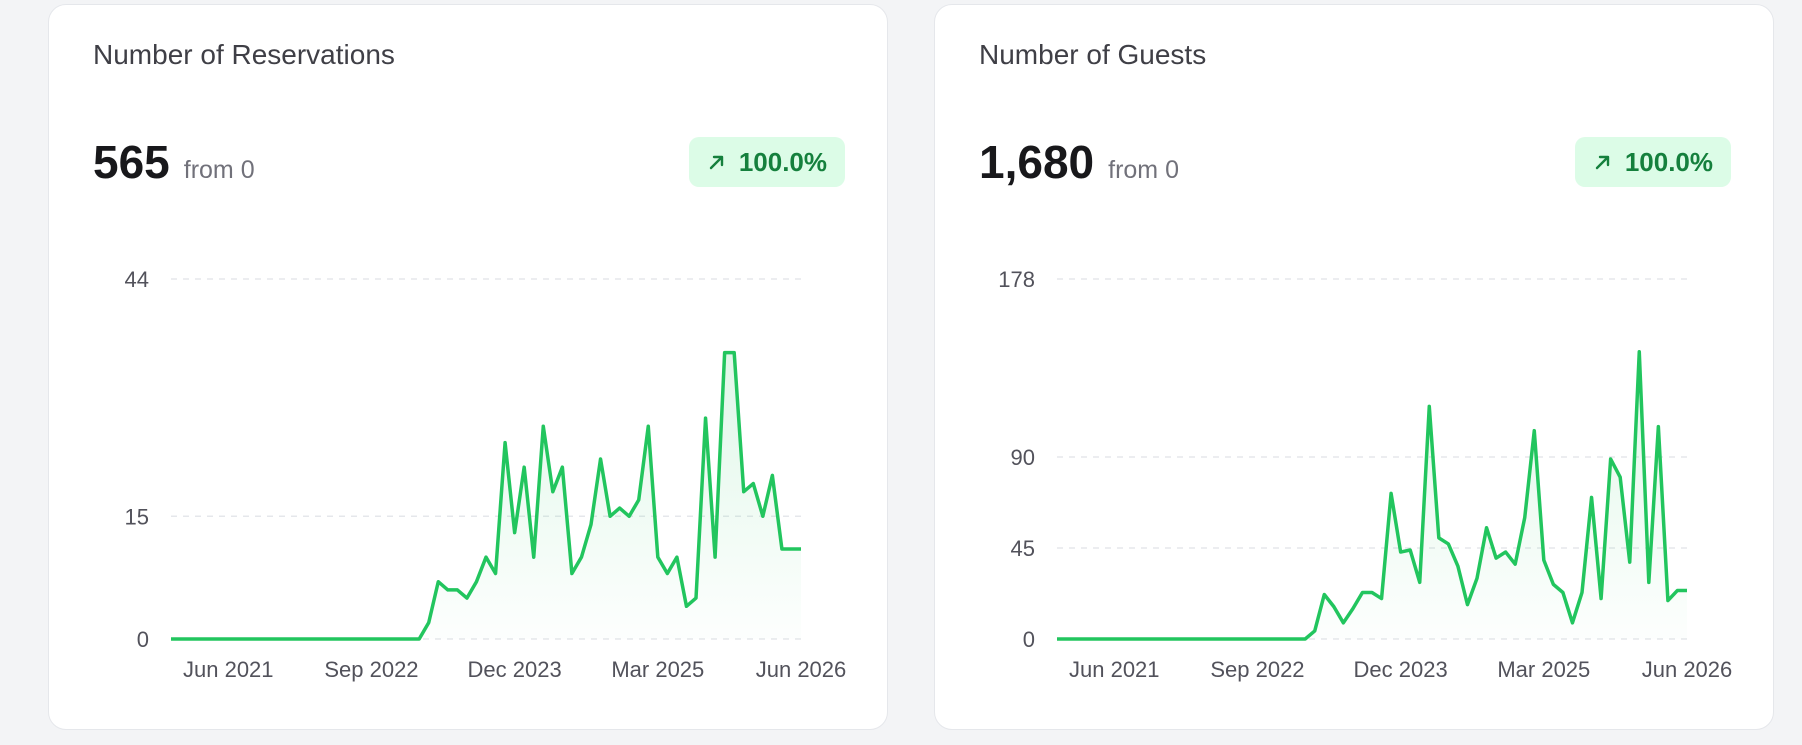 The height and width of the screenshot is (745, 1802). Describe the element at coordinates (137, 279) in the screenshot. I see `y-tick-label: 44` at that location.